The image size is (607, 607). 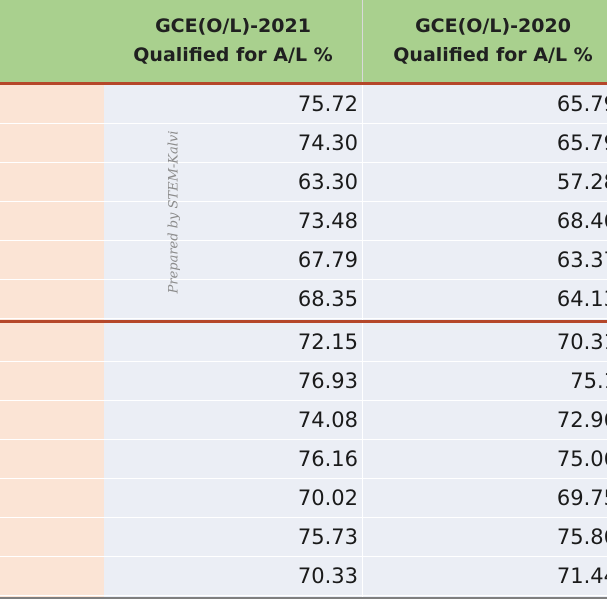 I want to click on table-row: 67.79 63.37, so click(x=303, y=260).